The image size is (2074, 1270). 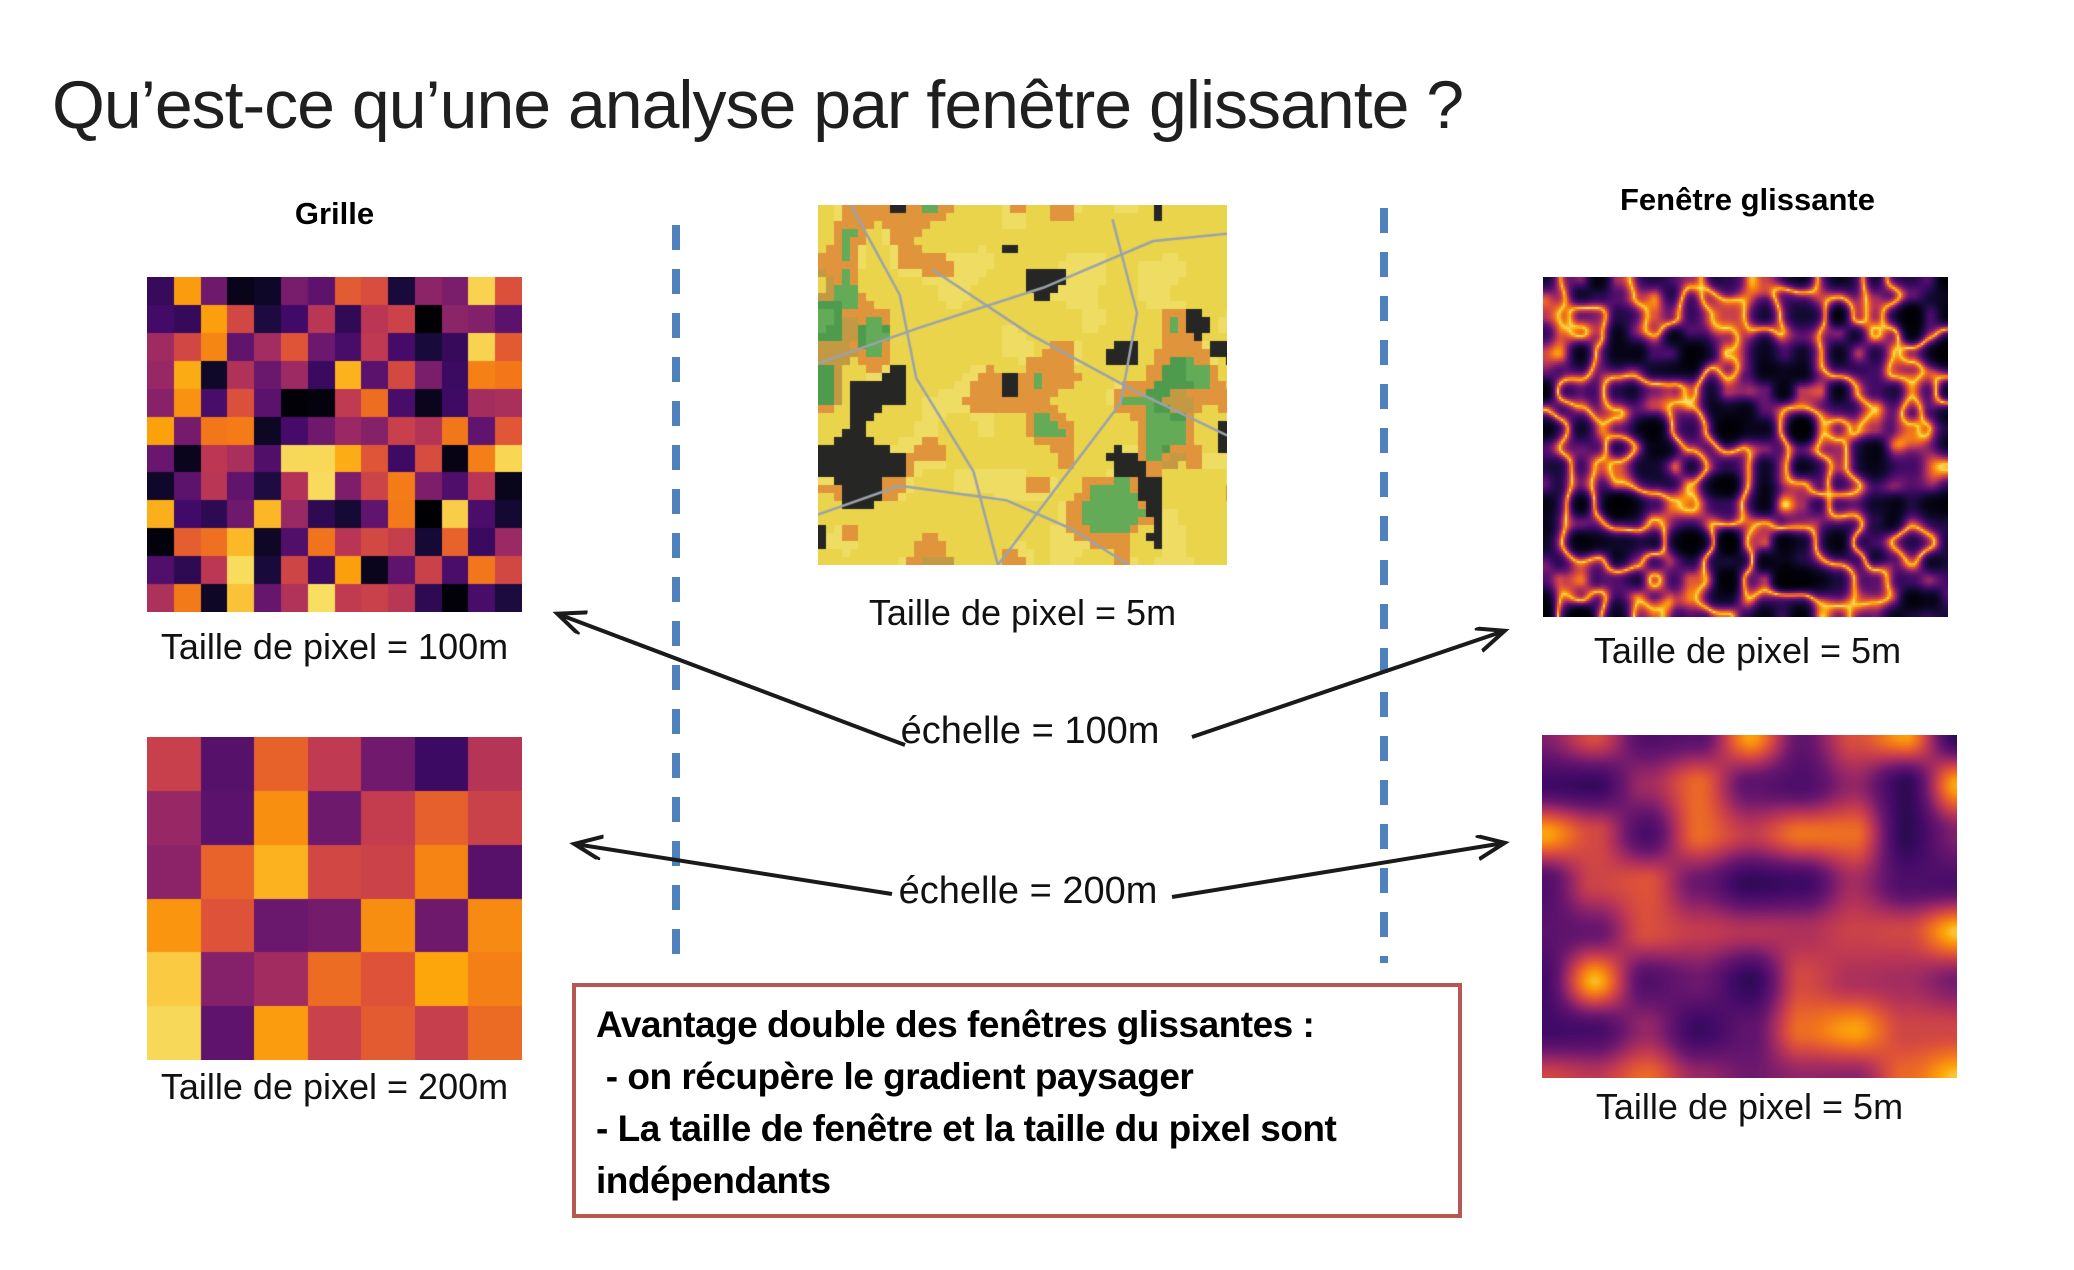 What do you see at coordinates (1745, 447) in the screenshot?
I see `sliding-window-100m-image` at bounding box center [1745, 447].